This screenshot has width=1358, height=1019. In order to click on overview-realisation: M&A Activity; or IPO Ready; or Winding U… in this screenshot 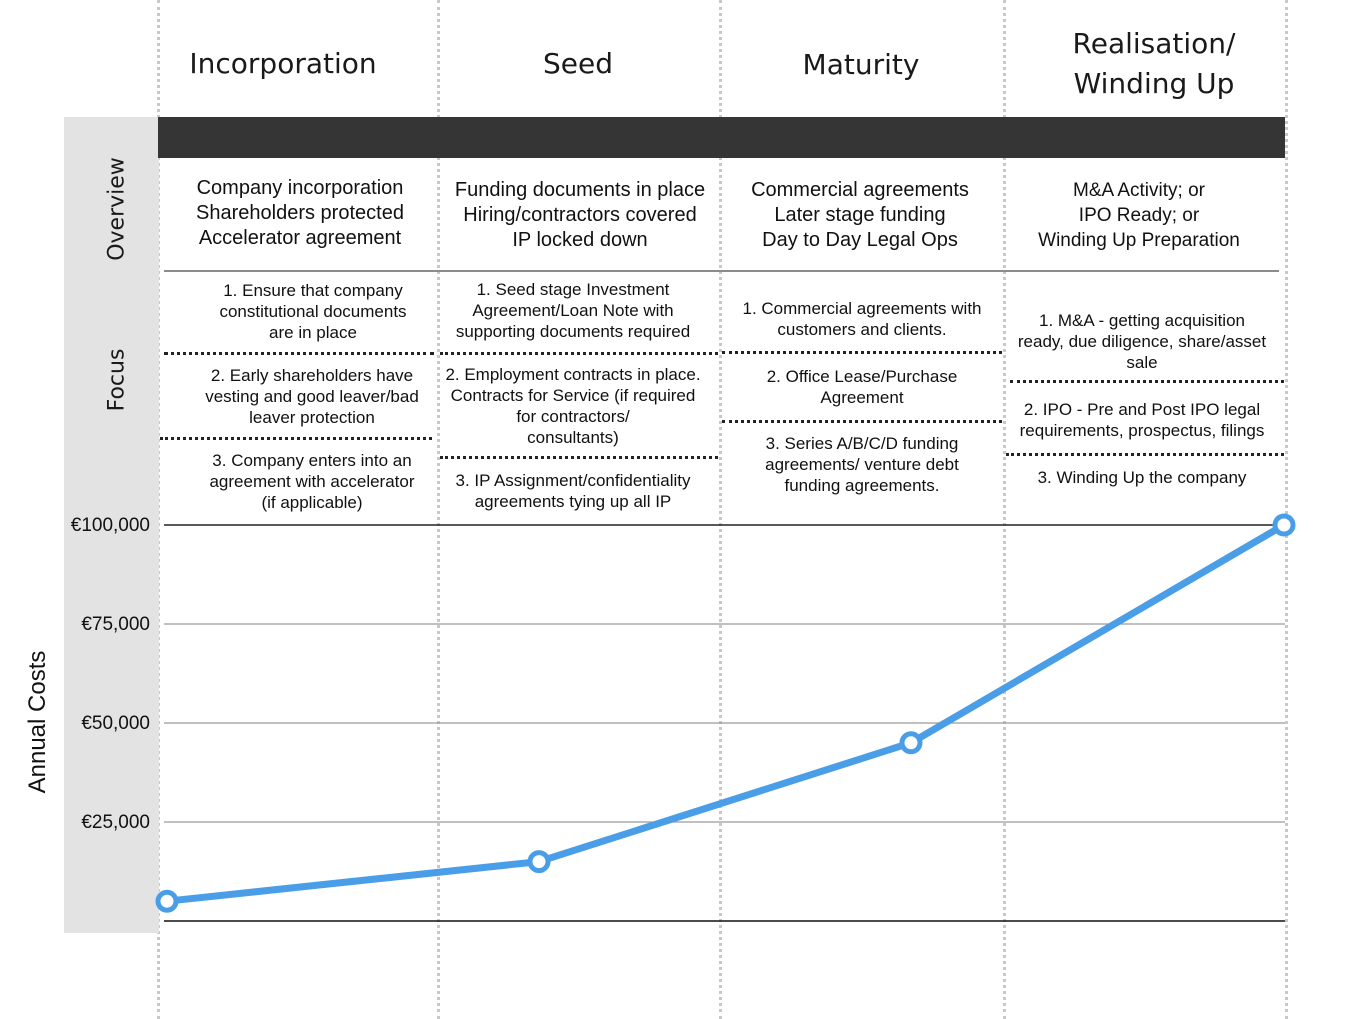, I will do `click(1139, 215)`.